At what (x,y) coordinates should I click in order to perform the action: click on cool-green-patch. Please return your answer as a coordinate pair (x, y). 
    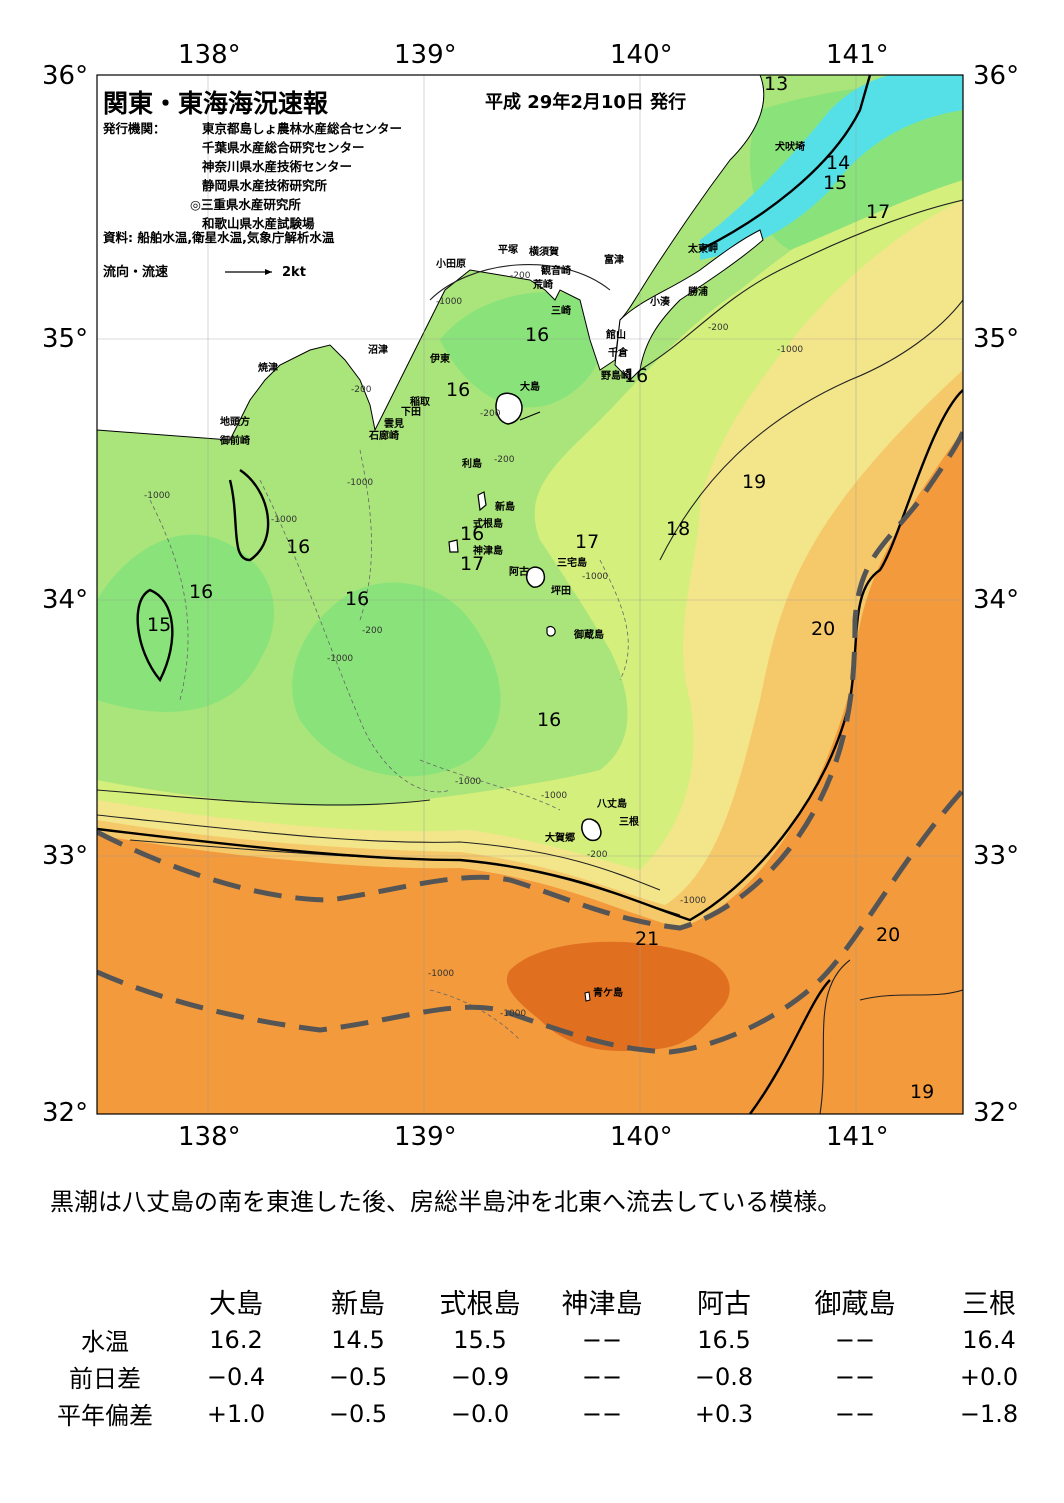
    Looking at the image, I should click on (186, 623).